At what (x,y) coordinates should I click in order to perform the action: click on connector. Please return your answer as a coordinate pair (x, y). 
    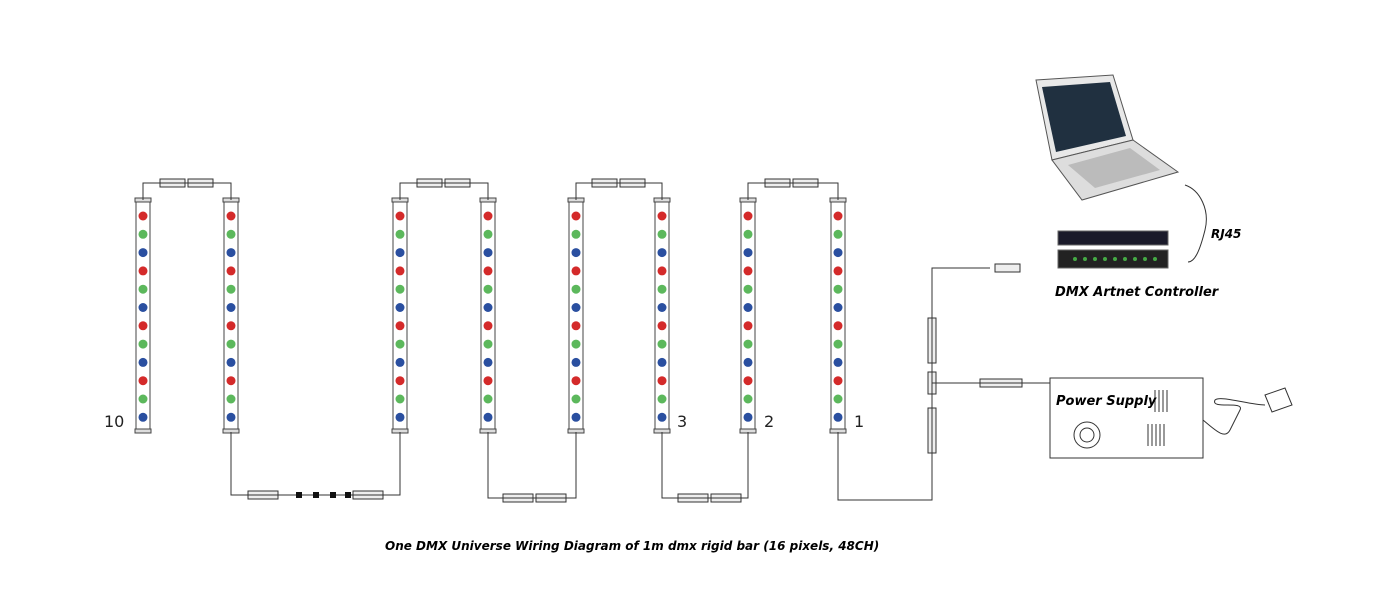
    Looking at the image, I should click on (1007, 268).